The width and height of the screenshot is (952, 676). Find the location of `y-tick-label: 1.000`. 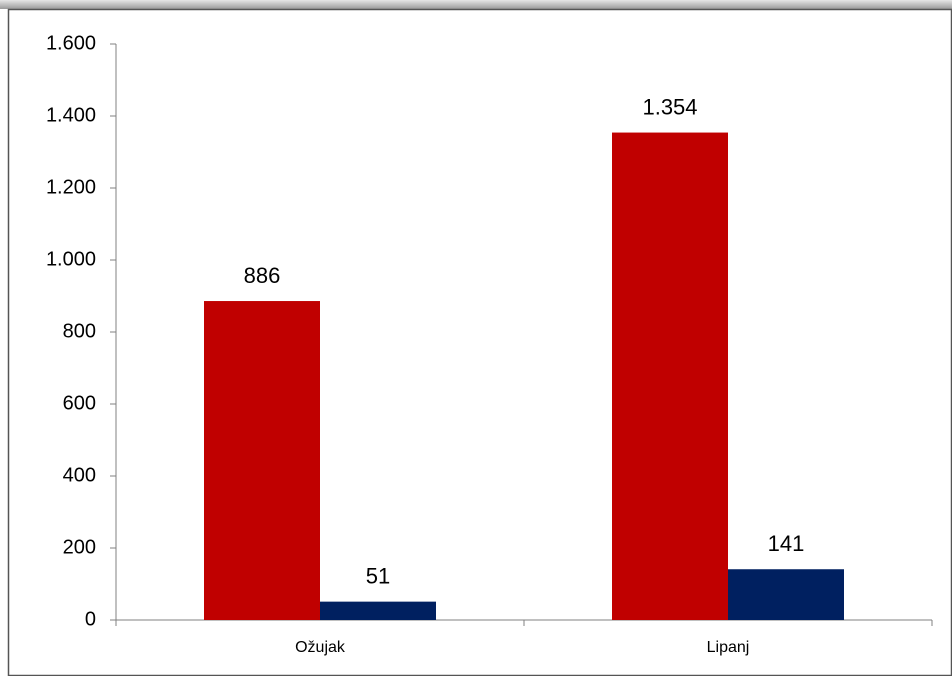

y-tick-label: 1.000 is located at coordinates (71, 259).